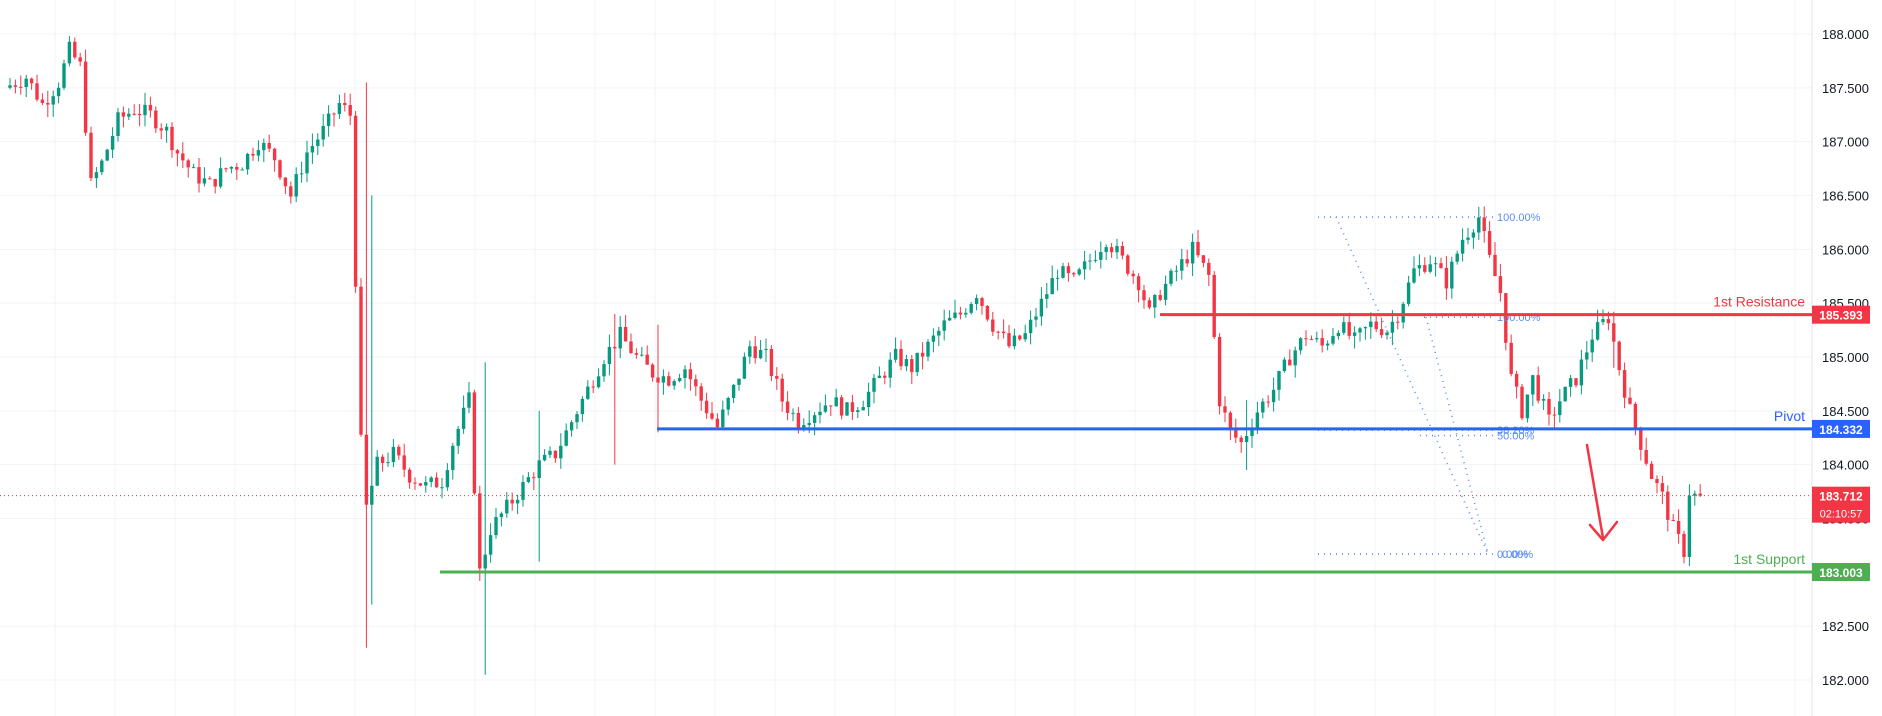 Image resolution: width=1882 pixels, height=716 pixels. Describe the element at coordinates (1595, 491) in the screenshot. I see `arrow-shaft` at that location.